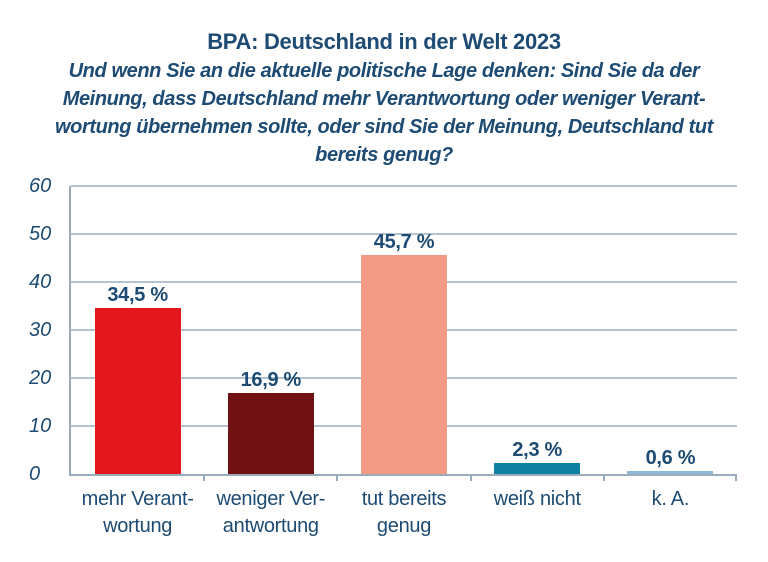 The image size is (768, 562). I want to click on chart-title: BPA: Deutschland in der Welt 2023, so click(384, 41).